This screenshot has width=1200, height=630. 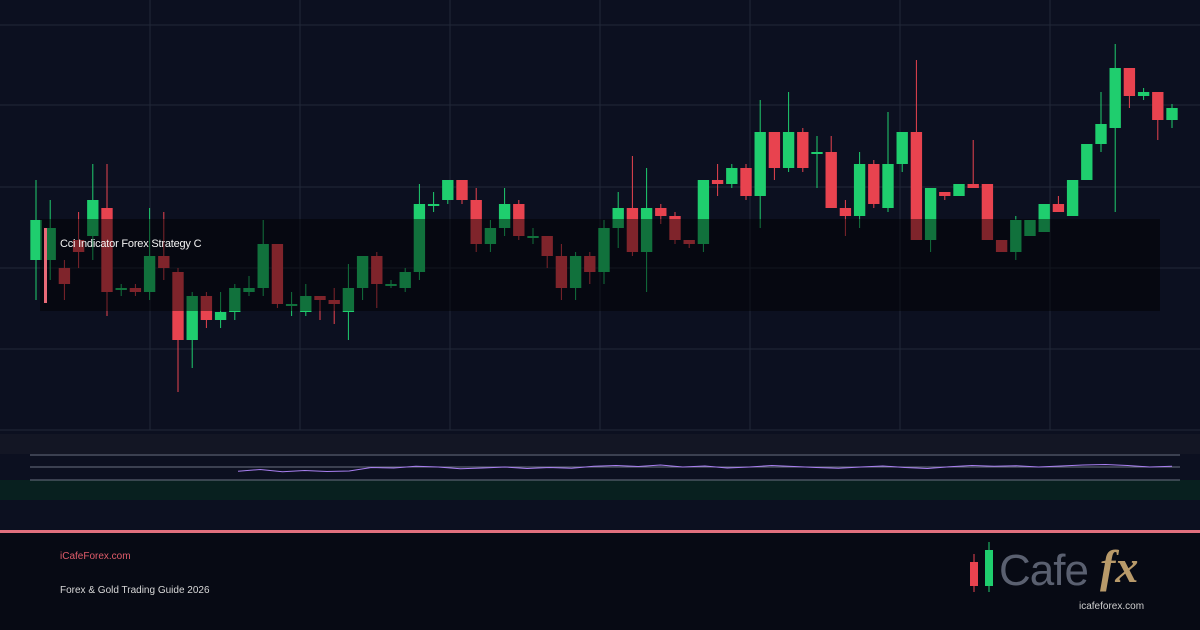 I want to click on footer-divider, so click(x=600, y=531).